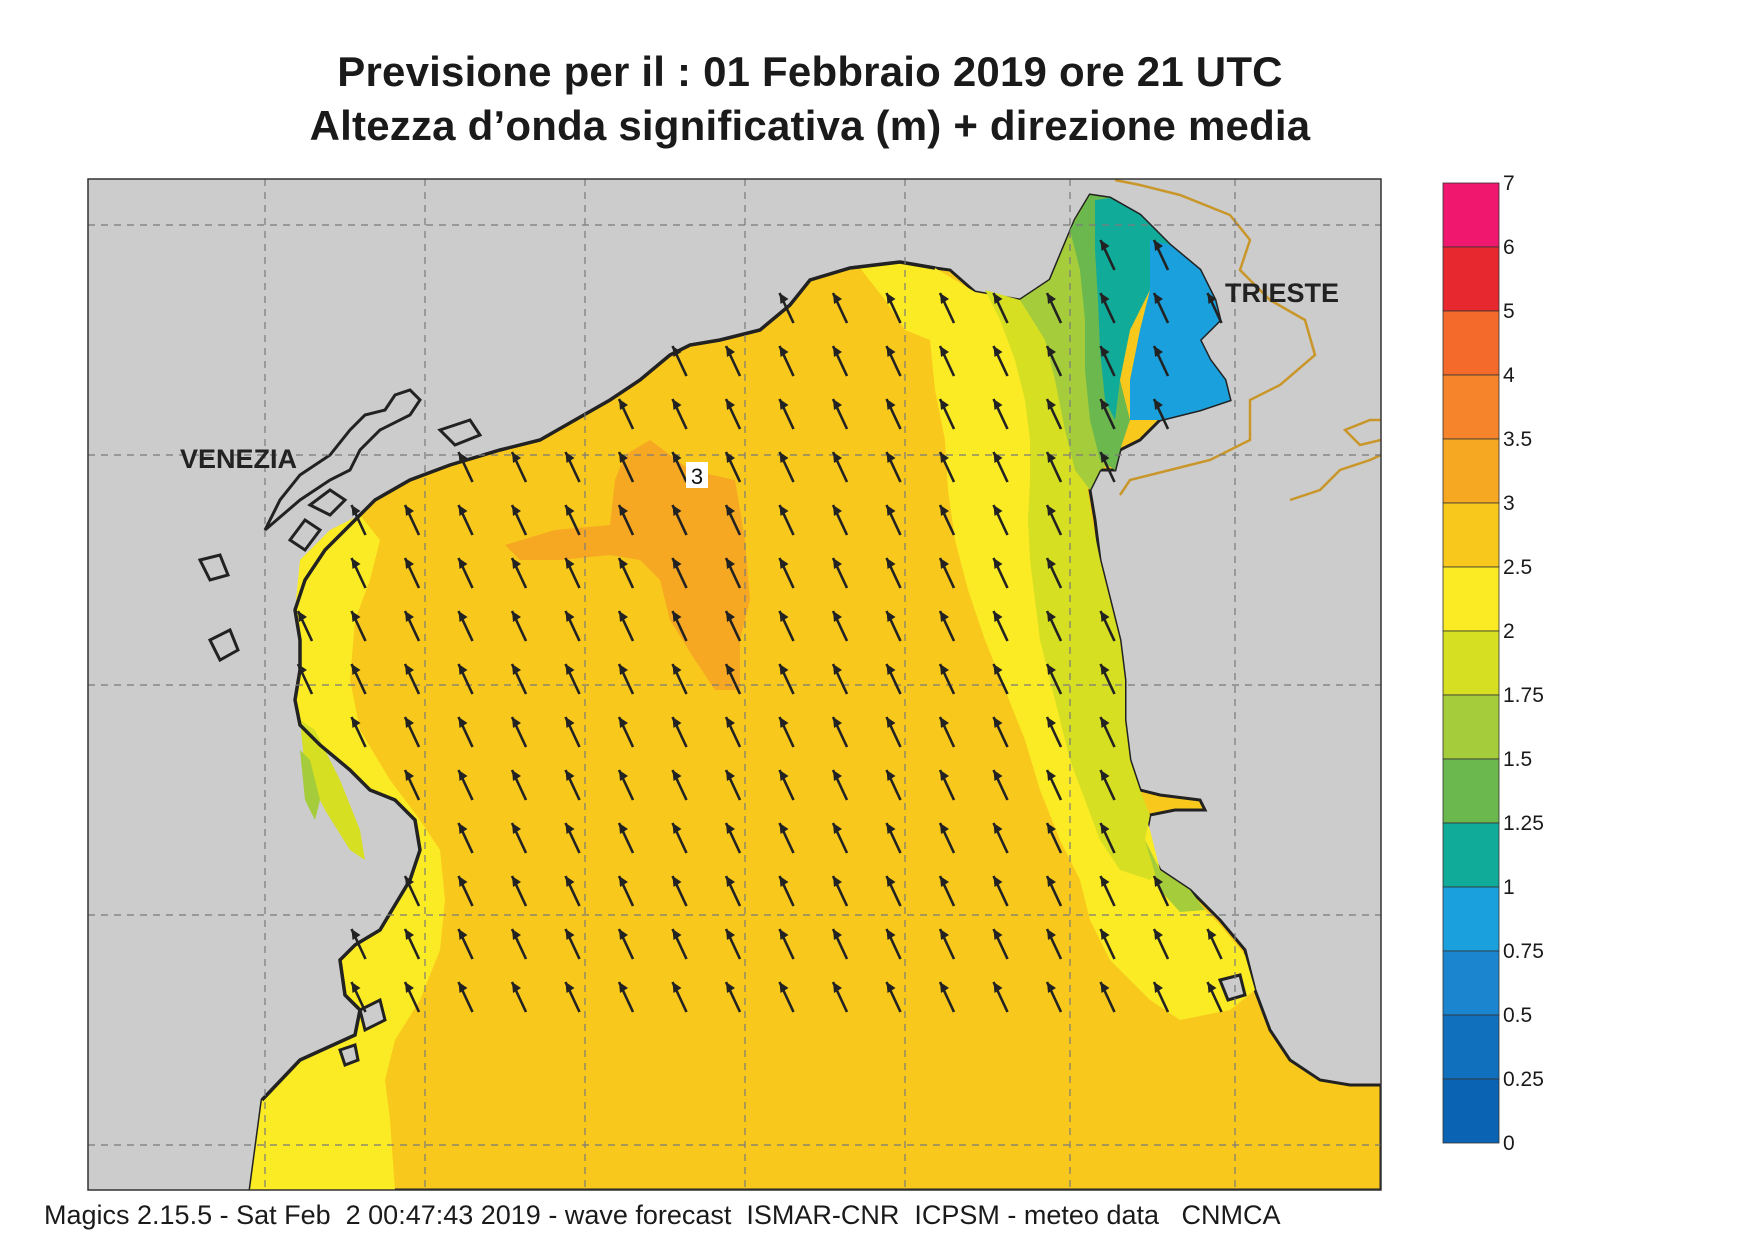 Image resolution: width=1755 pixels, height=1242 pixels. Describe the element at coordinates (900, 301) in the screenshot. I see `sea-2-2p5-north` at that location.